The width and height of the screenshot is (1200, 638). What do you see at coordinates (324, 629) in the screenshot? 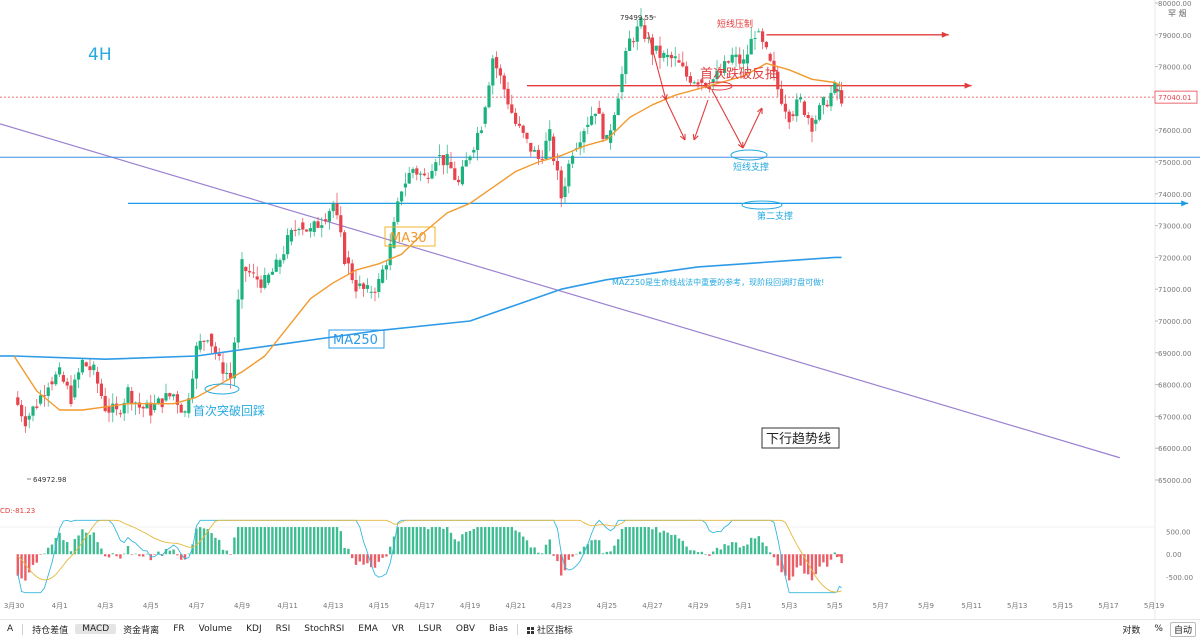
I see `tab-stochrsi: StochRSI` at bounding box center [324, 629].